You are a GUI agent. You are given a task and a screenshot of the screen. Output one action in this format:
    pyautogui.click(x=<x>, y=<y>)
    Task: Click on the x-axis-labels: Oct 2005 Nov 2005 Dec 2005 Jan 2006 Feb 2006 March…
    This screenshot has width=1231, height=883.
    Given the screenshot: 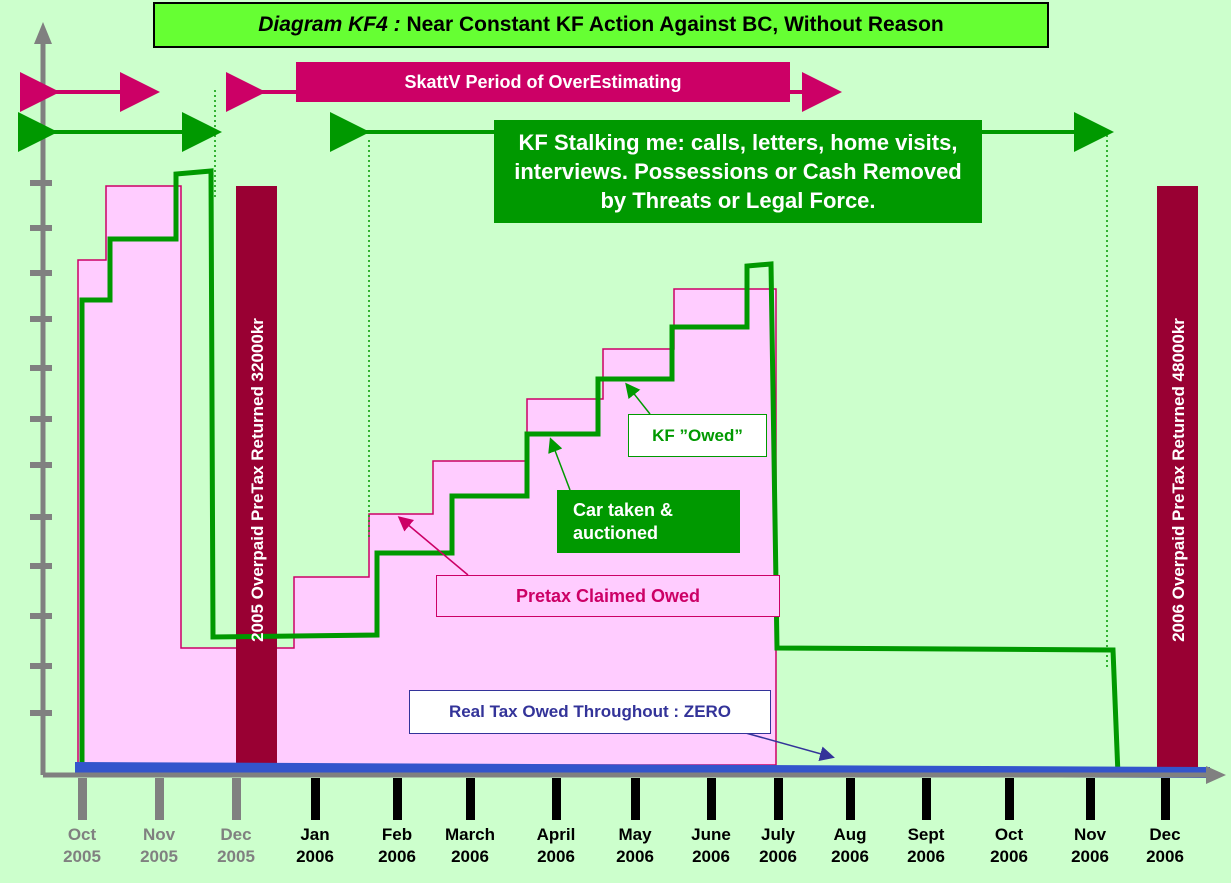 What is the action you would take?
    pyautogui.click(x=623, y=845)
    